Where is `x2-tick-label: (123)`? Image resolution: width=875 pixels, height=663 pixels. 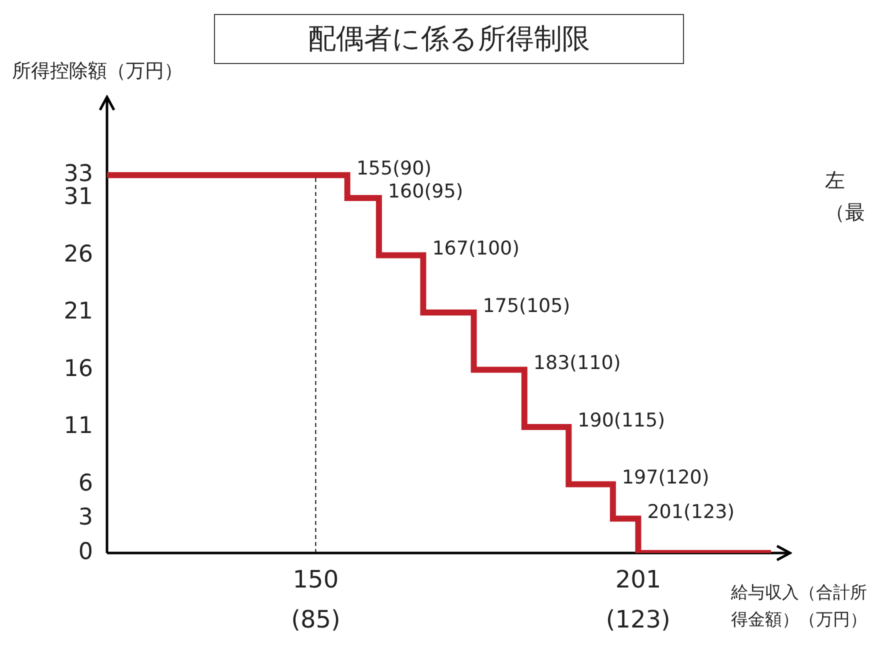 x2-tick-label: (123) is located at coordinates (638, 620).